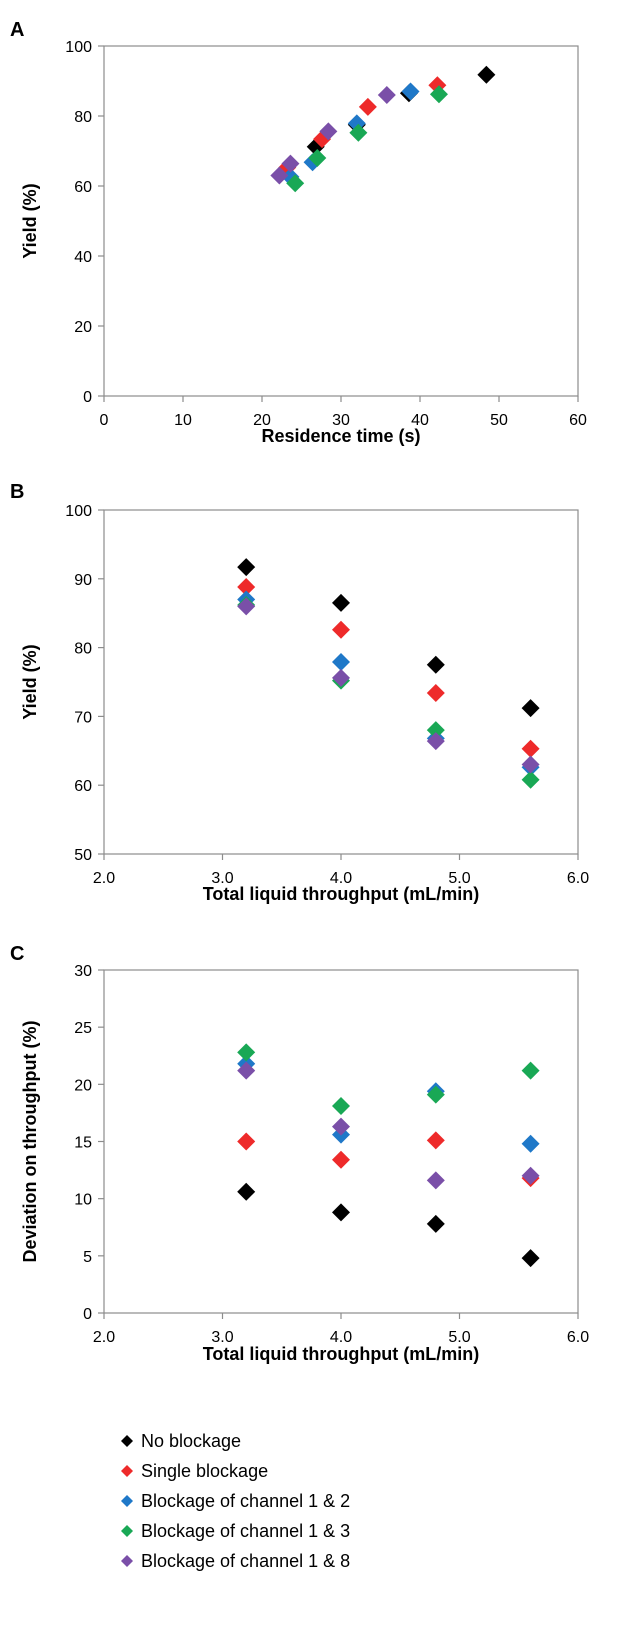 Image resolution: width=623 pixels, height=1630 pixels. Describe the element at coordinates (341, 420) in the screenshot. I see `x-tick-label: 30` at that location.